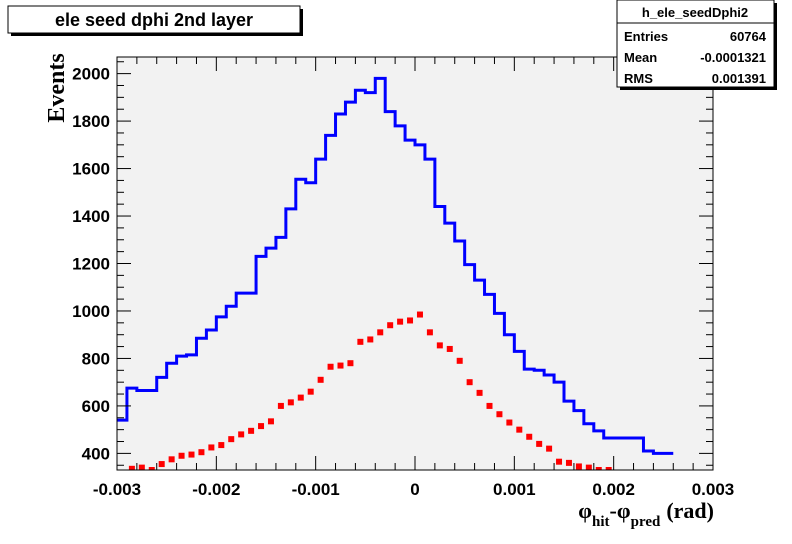  What do you see at coordinates (117, 489) in the screenshot?
I see `x-tick-label: -0.003` at bounding box center [117, 489].